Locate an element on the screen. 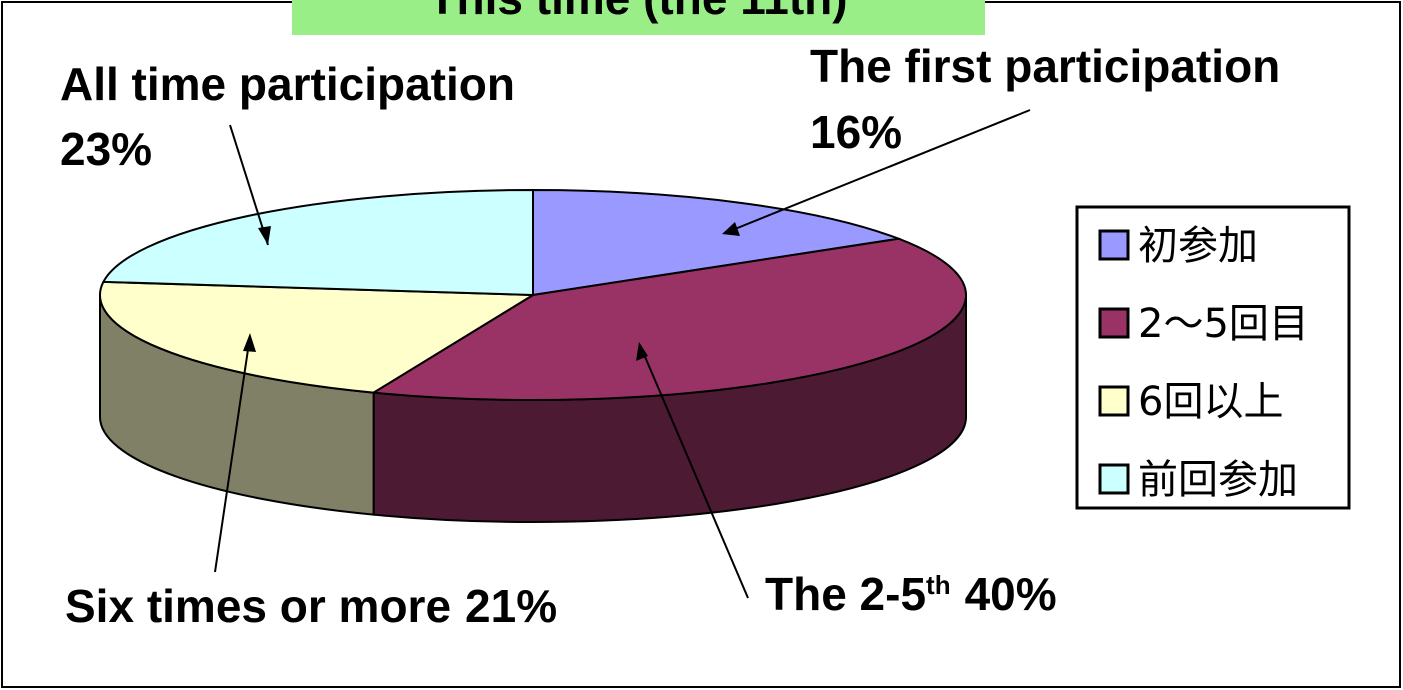 The width and height of the screenshot is (1403, 690). chart-title: This time (the 11th) is located at coordinates (637, 12).